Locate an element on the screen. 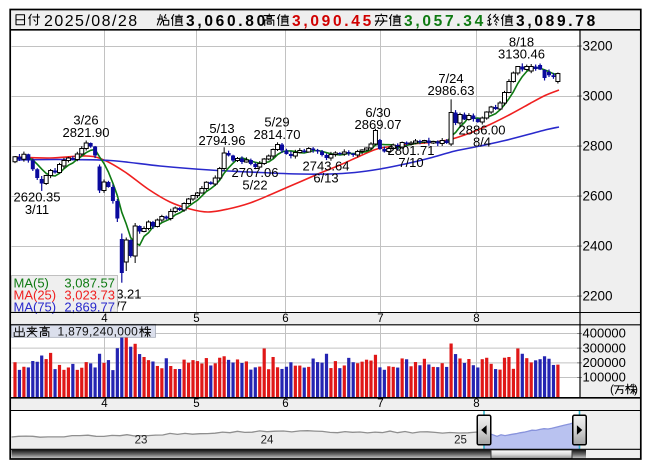 The width and height of the screenshot is (653, 470). svg-text: 2794.96 is located at coordinates (222, 140).